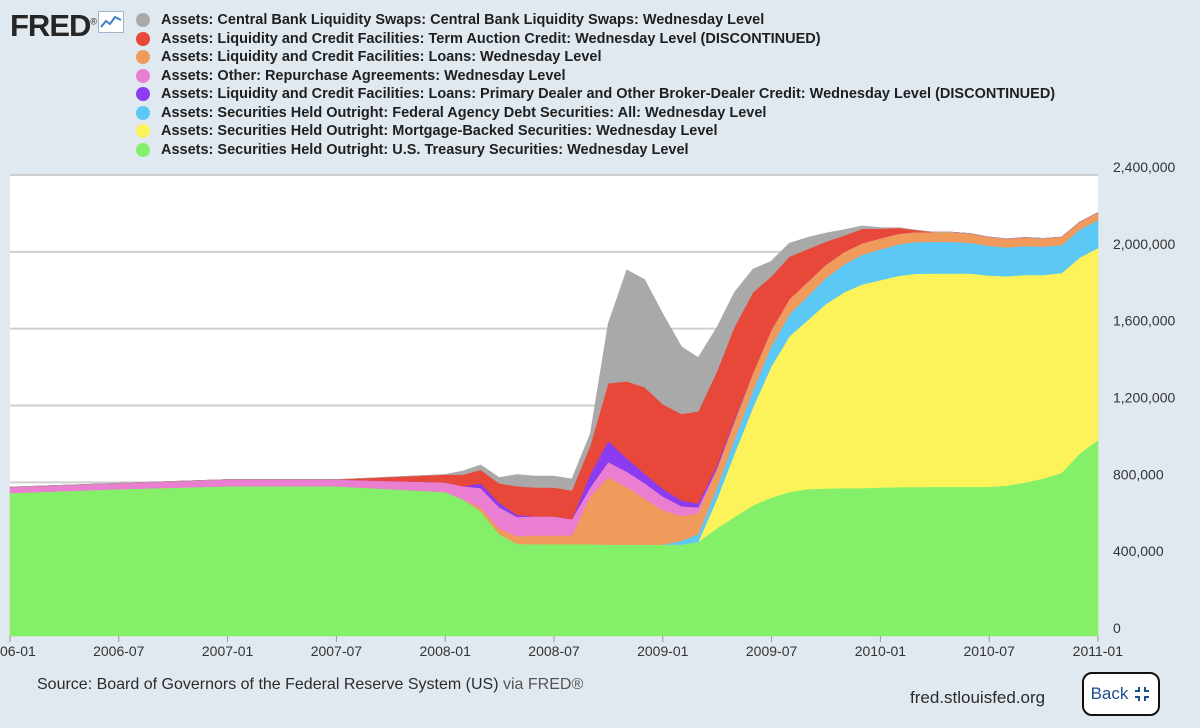  What do you see at coordinates (1098, 651) in the screenshot?
I see `x-tick-label: 2011-01` at bounding box center [1098, 651].